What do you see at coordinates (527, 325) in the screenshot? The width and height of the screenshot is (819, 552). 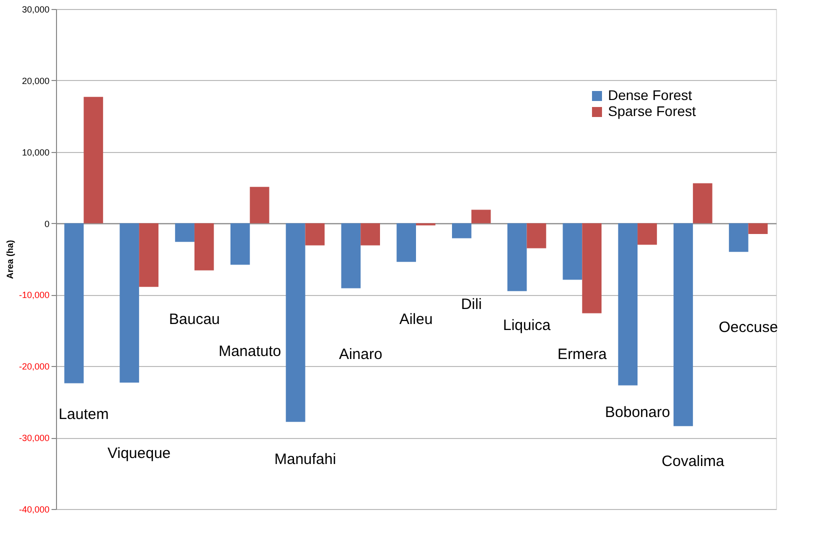 I see `x-tick-label: Liquica` at bounding box center [527, 325].